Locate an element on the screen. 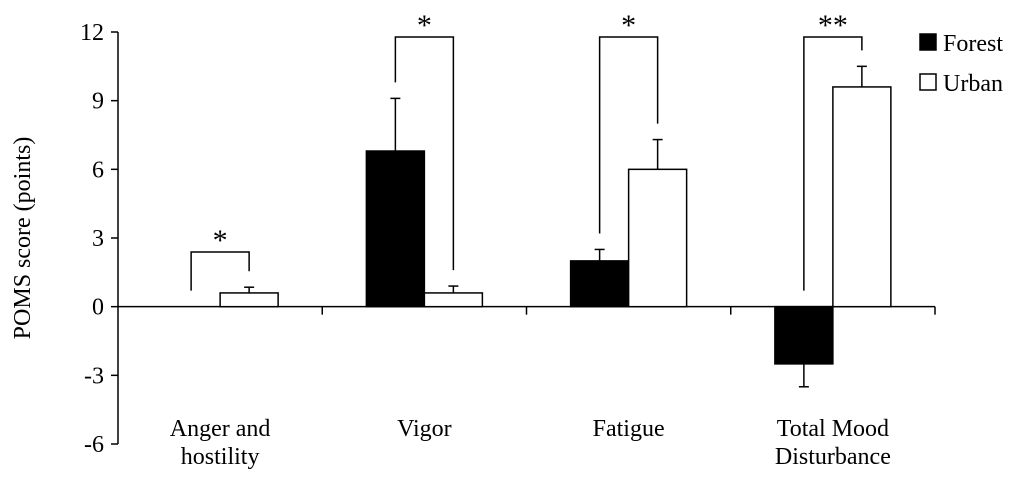  y-tick-label: -6 is located at coordinates (94, 445).